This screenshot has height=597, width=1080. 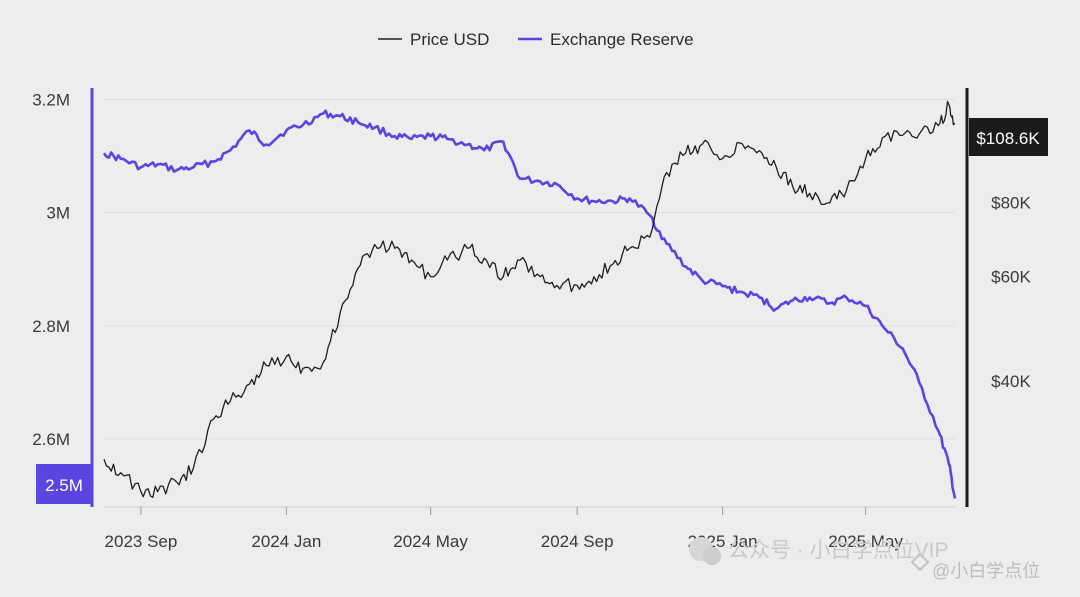 I want to click on x-tick-label: 2025 May, so click(x=865, y=541).